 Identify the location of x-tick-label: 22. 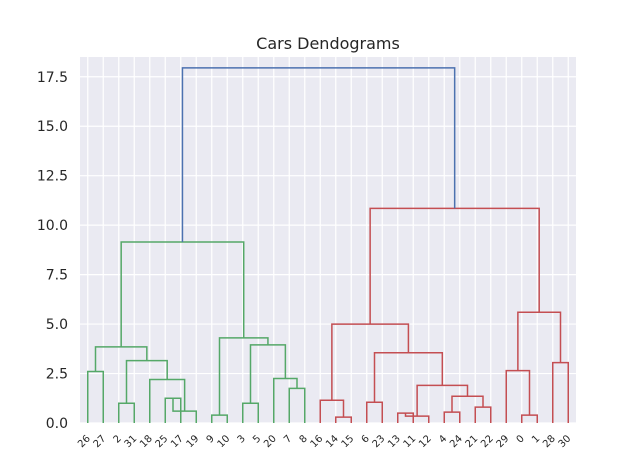
(487, 441).